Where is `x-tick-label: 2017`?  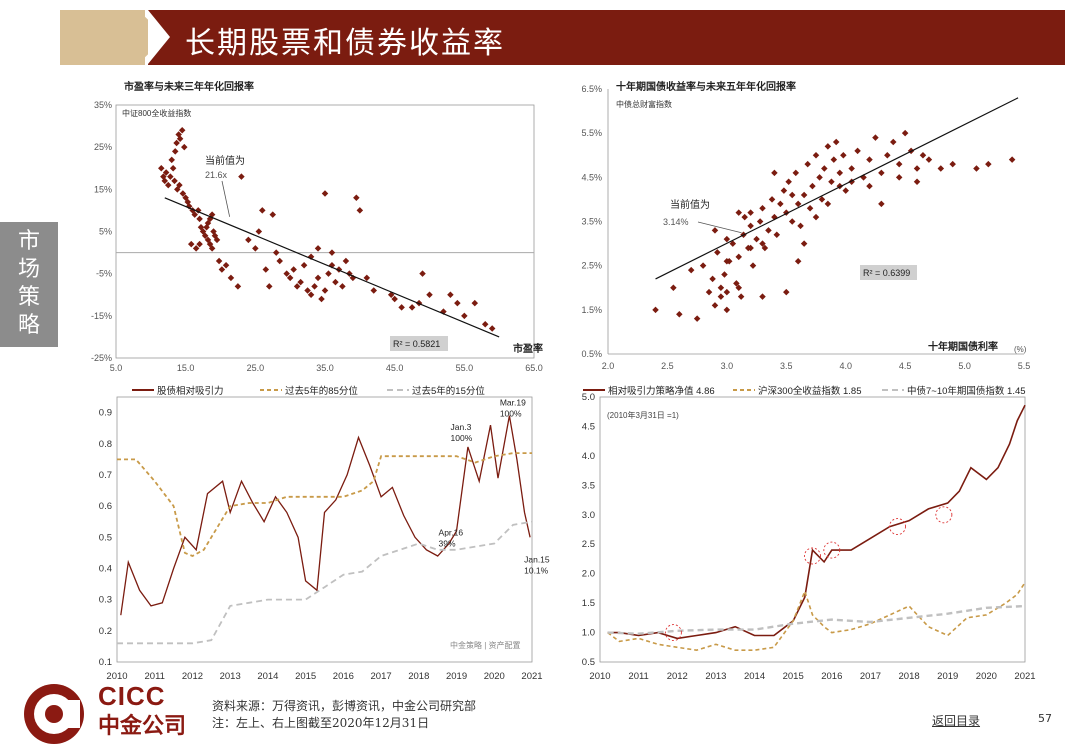 x-tick-label: 2017 is located at coordinates (381, 676).